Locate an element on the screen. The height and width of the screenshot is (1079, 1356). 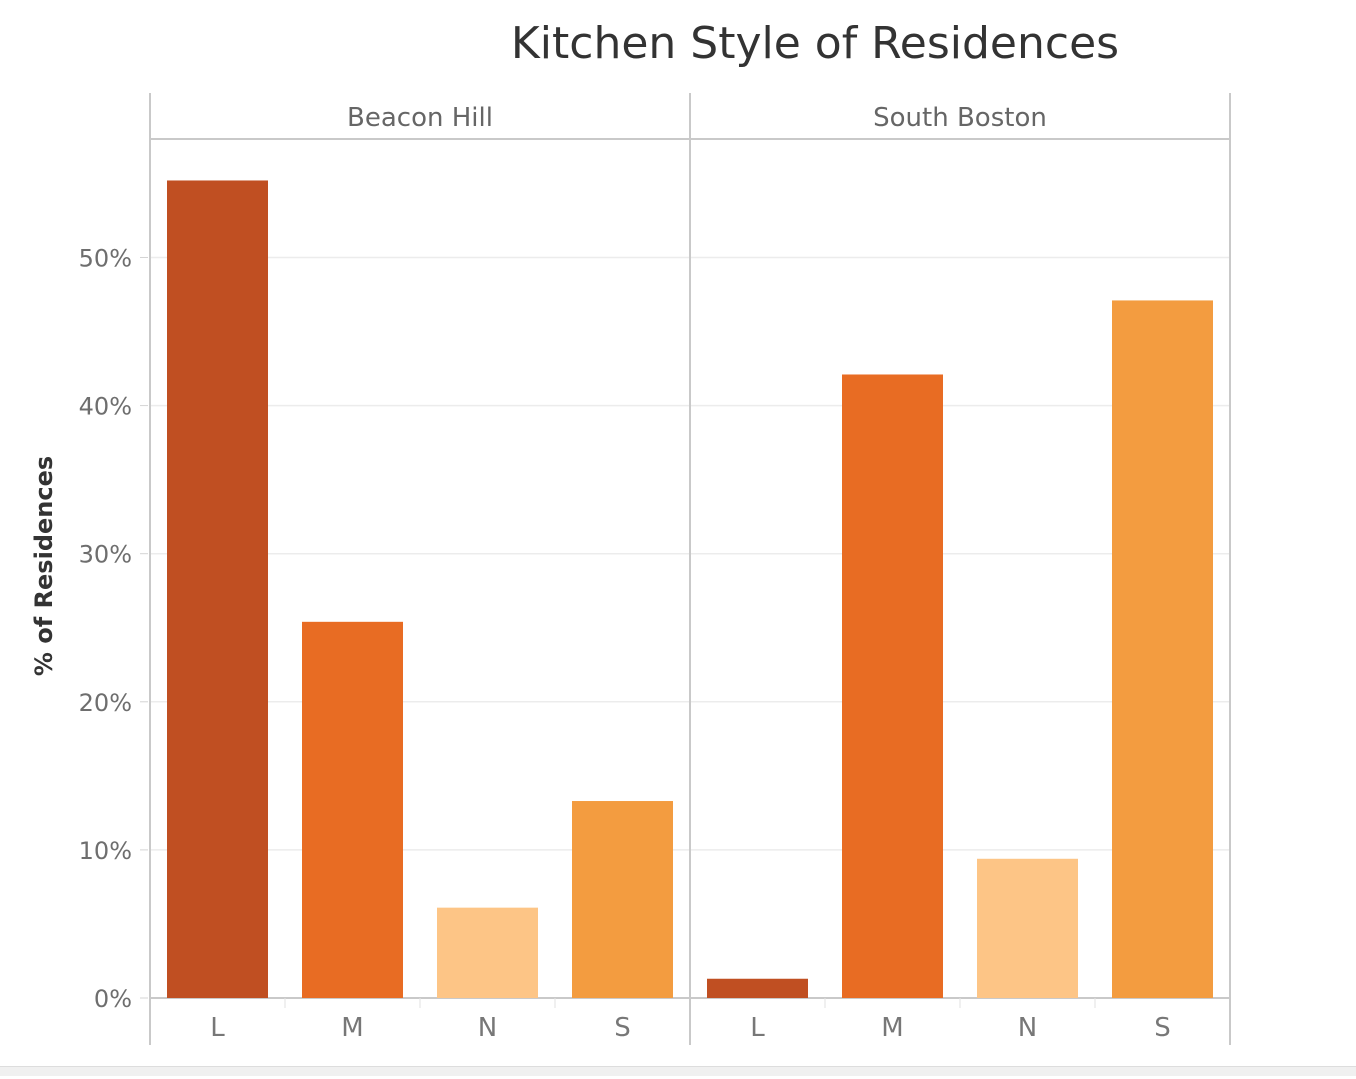
x-tick-label-0-S: S is located at coordinates (622, 1028).